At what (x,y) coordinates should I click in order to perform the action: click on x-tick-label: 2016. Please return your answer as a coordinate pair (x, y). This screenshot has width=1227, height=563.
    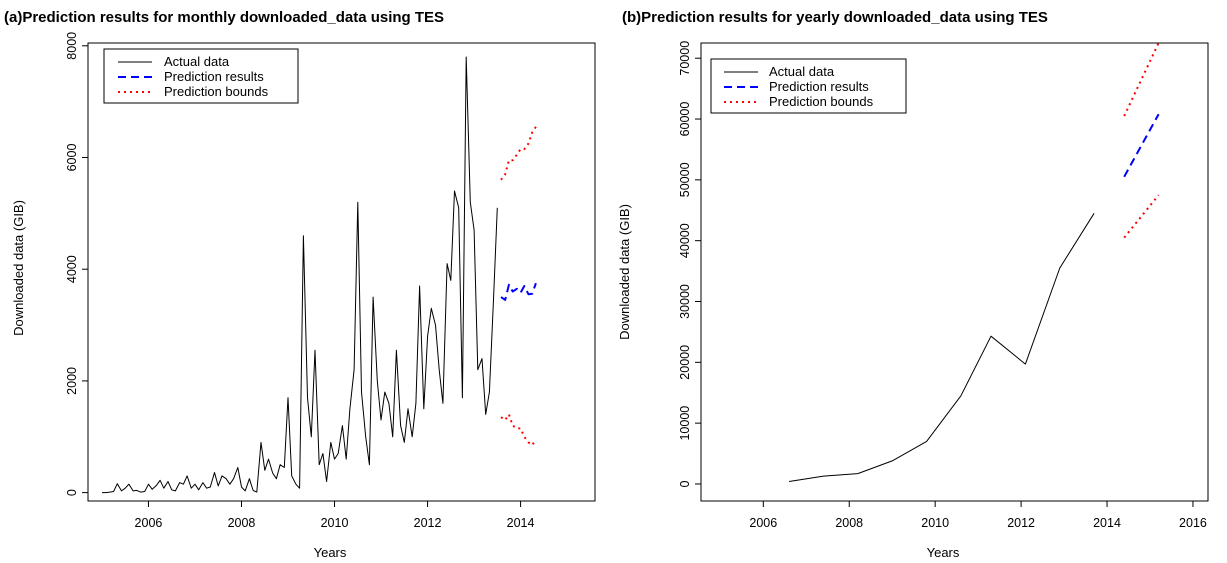
    Looking at the image, I should click on (1193, 523).